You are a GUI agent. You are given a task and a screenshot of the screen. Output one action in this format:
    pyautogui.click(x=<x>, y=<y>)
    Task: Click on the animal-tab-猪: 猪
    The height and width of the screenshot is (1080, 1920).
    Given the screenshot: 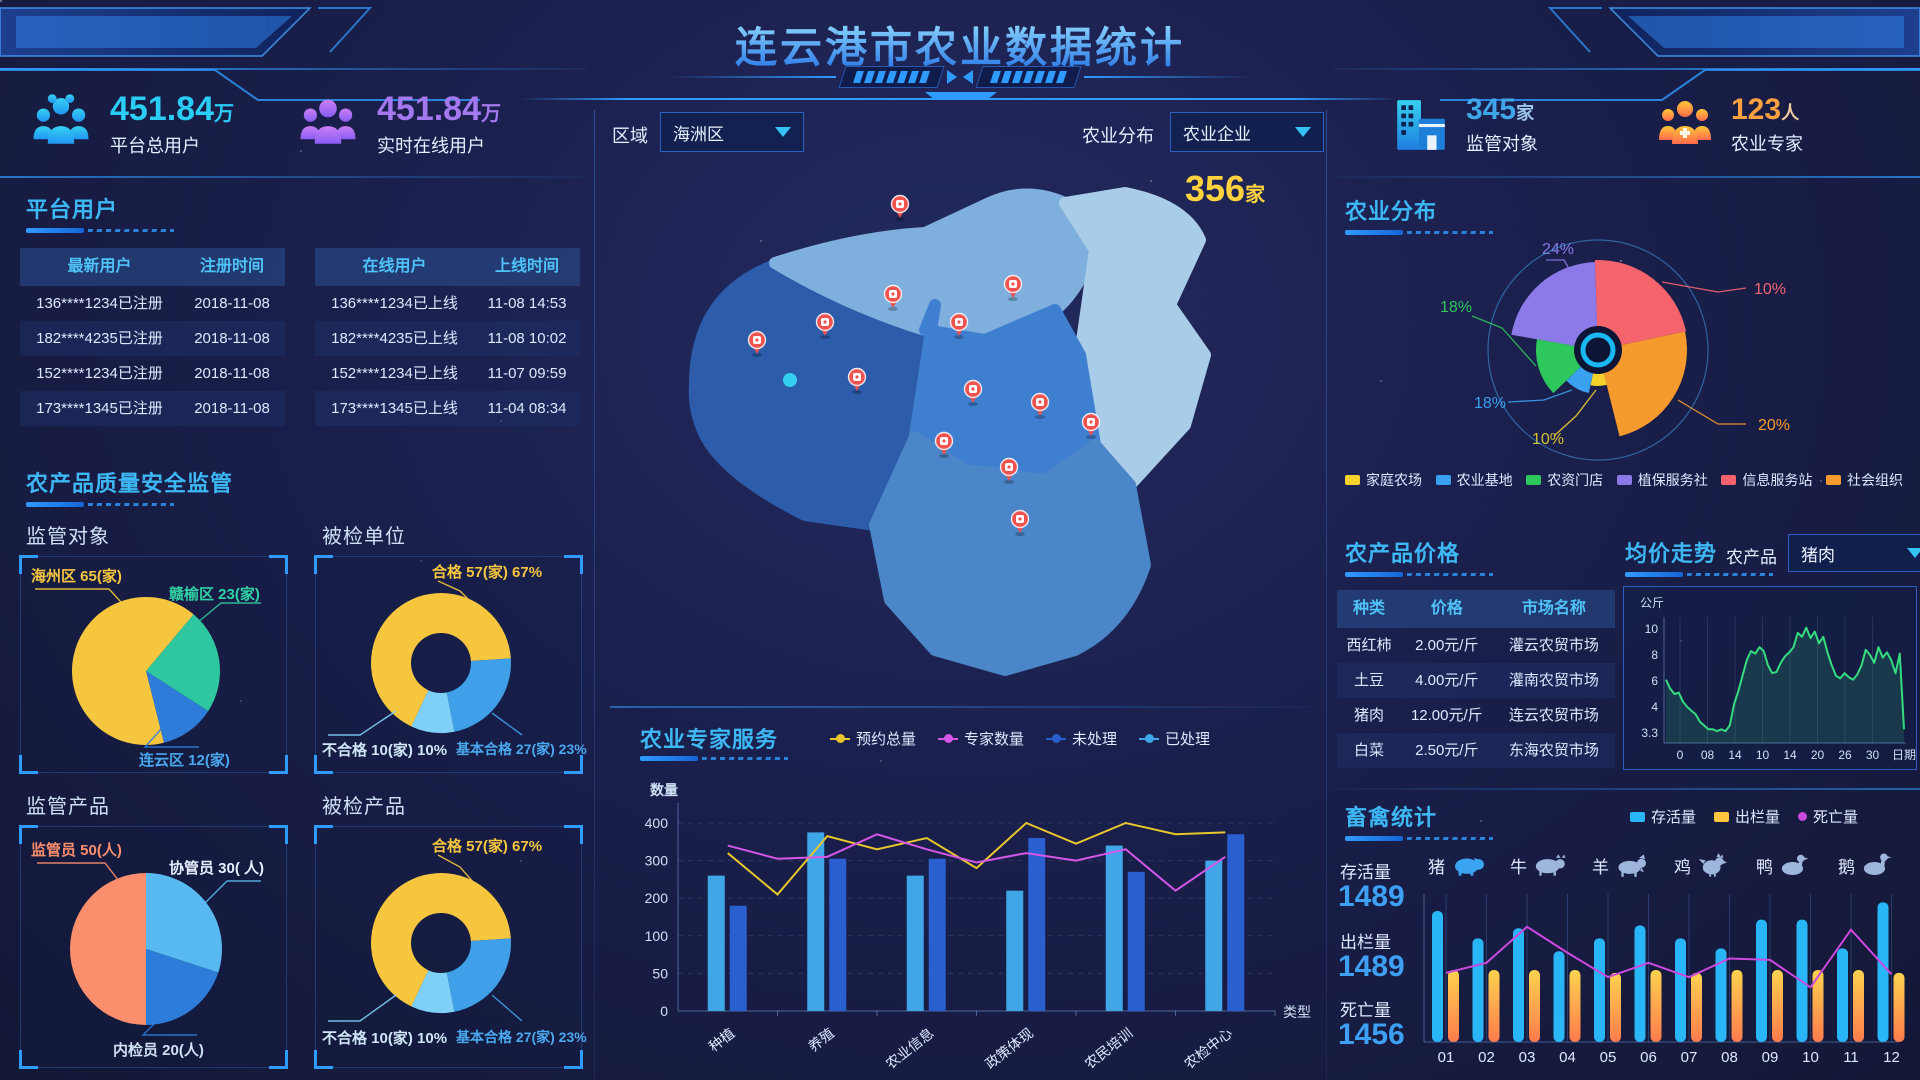 What is the action you would take?
    pyautogui.click(x=1456, y=865)
    